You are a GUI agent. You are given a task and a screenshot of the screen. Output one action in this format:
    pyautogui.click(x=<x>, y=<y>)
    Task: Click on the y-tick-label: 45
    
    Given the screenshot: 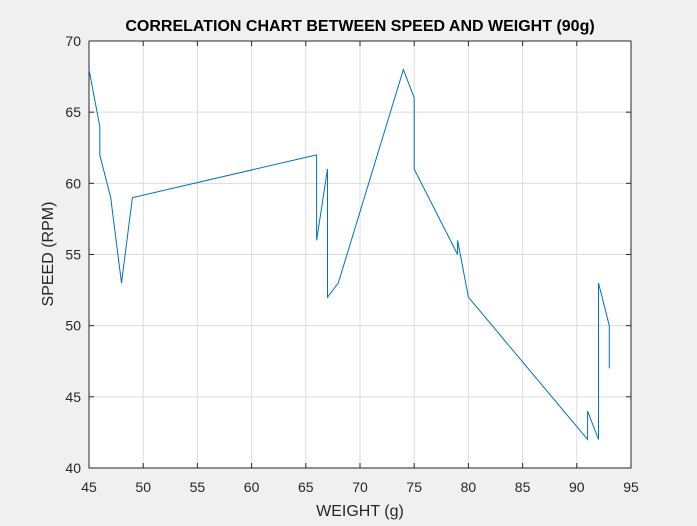 What is the action you would take?
    pyautogui.click(x=73, y=397)
    